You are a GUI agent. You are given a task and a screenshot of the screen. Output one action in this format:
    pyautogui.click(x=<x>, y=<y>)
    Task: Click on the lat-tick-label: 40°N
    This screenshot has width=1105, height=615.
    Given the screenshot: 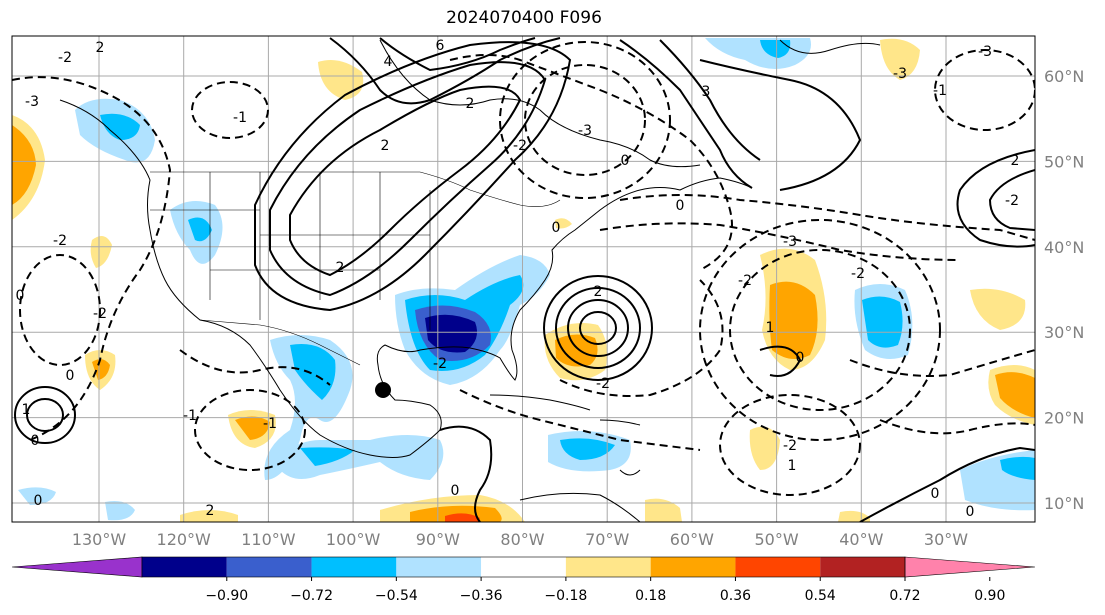 What is the action you would take?
    pyautogui.click(x=1064, y=247)
    